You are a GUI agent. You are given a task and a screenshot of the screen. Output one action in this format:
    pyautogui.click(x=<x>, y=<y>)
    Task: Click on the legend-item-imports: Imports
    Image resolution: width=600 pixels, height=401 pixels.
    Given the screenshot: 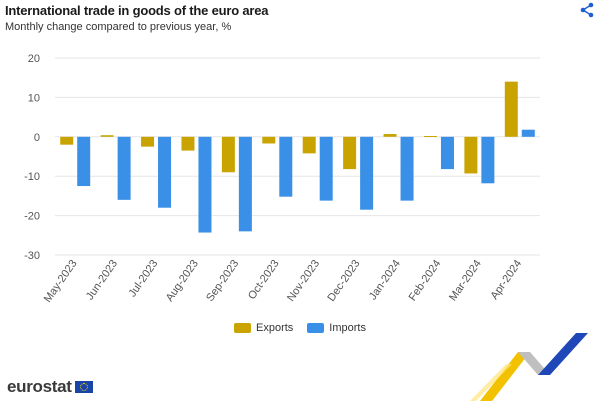 What is the action you would take?
    pyautogui.click(x=336, y=328)
    